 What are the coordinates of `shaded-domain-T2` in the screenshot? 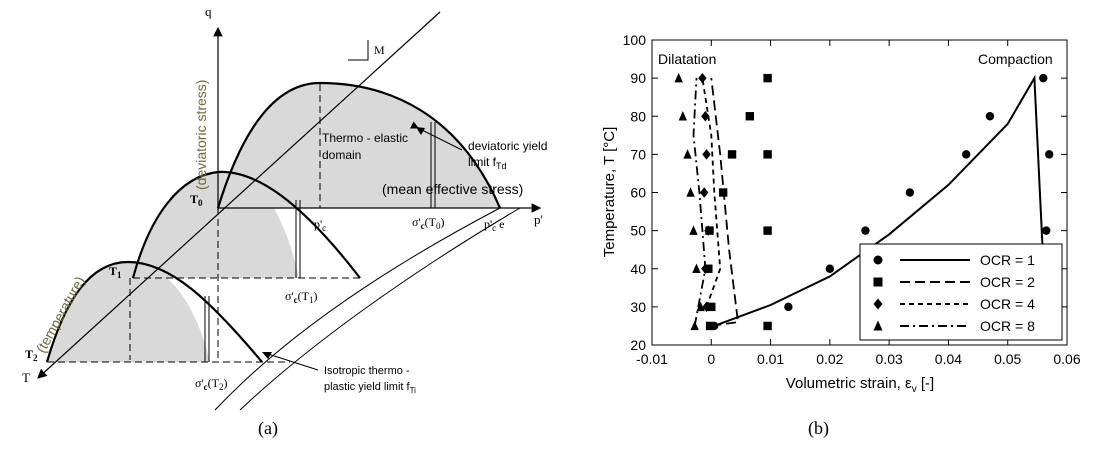 It's located at (128, 312).